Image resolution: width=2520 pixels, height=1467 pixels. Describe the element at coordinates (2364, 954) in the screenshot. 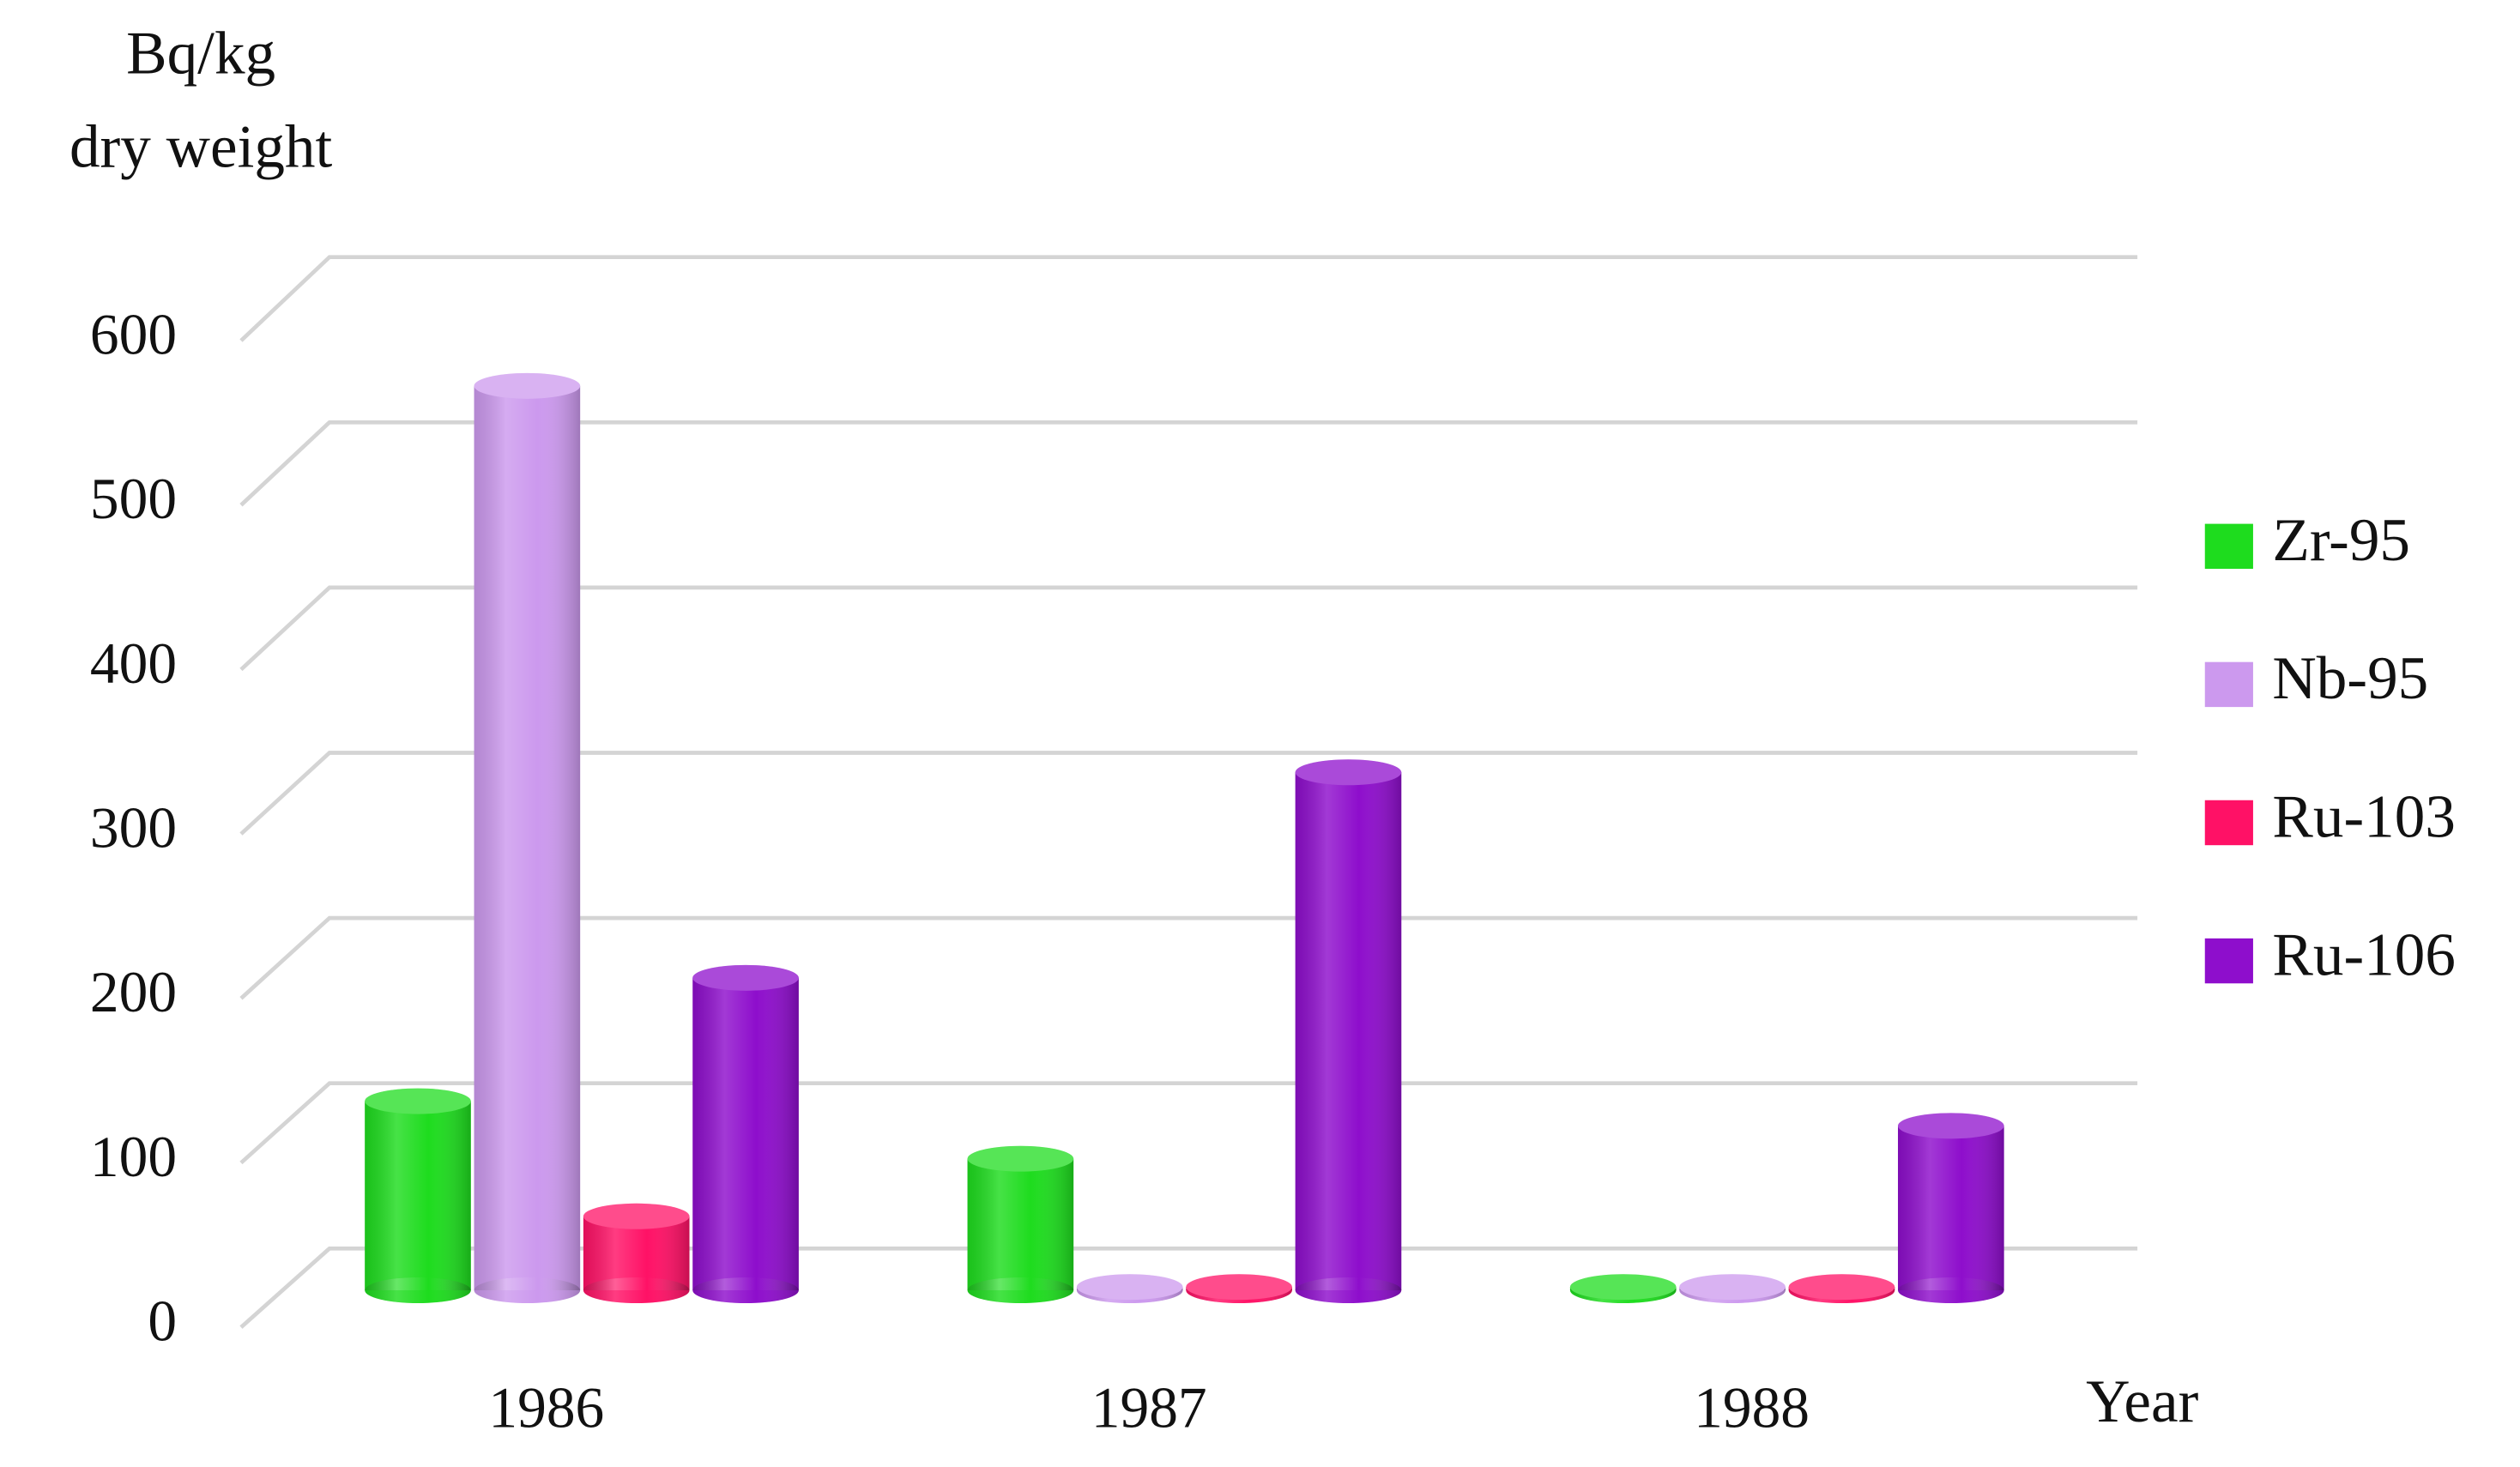

I see `legend-label: Ru-106` at that location.